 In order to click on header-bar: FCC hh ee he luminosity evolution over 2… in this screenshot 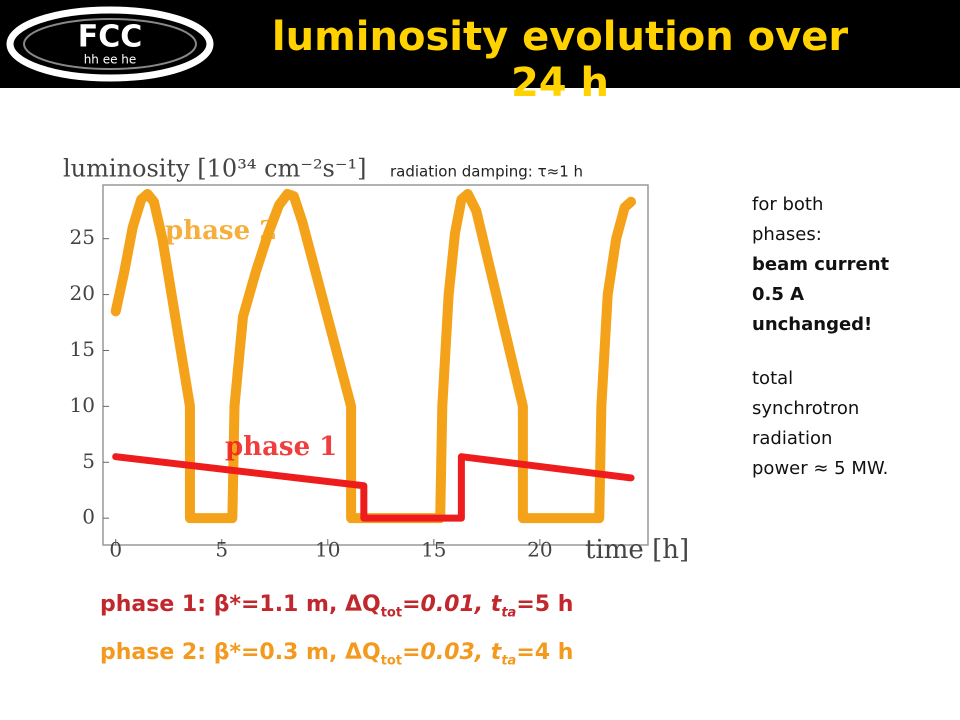, I will do `click(480, 53)`.